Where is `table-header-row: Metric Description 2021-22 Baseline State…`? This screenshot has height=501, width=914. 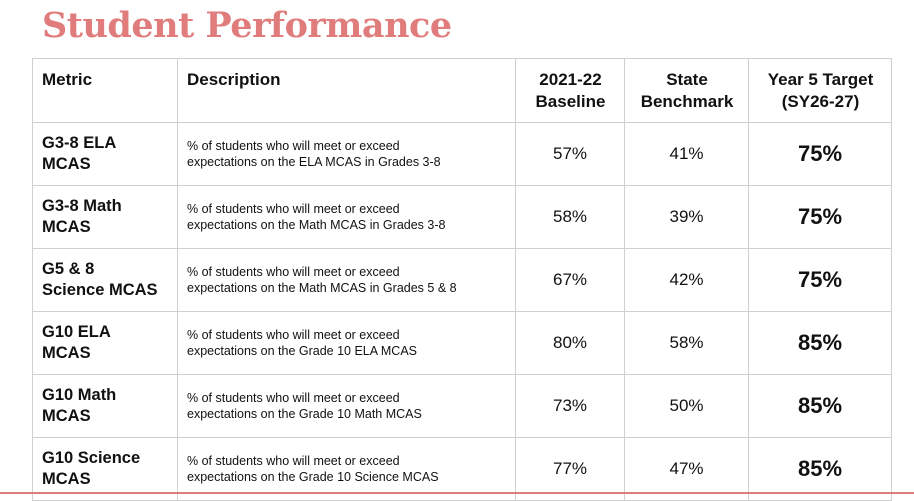 table-header-row: Metric Description 2021-22 Baseline State… is located at coordinates (462, 90).